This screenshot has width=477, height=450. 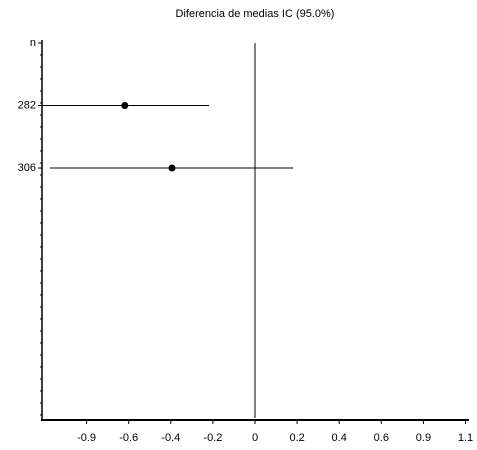 What do you see at coordinates (27, 105) in the screenshot?
I see `y-tick-label: 282` at bounding box center [27, 105].